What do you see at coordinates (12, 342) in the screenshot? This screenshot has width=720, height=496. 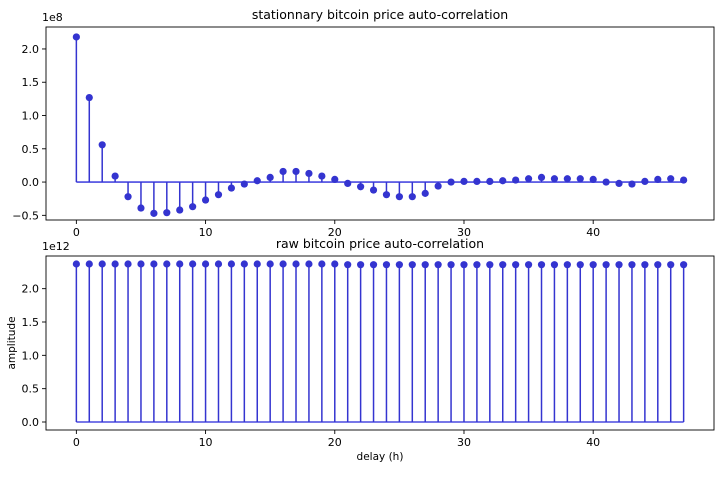 I see `y-axis-label: amplitude` at bounding box center [12, 342].